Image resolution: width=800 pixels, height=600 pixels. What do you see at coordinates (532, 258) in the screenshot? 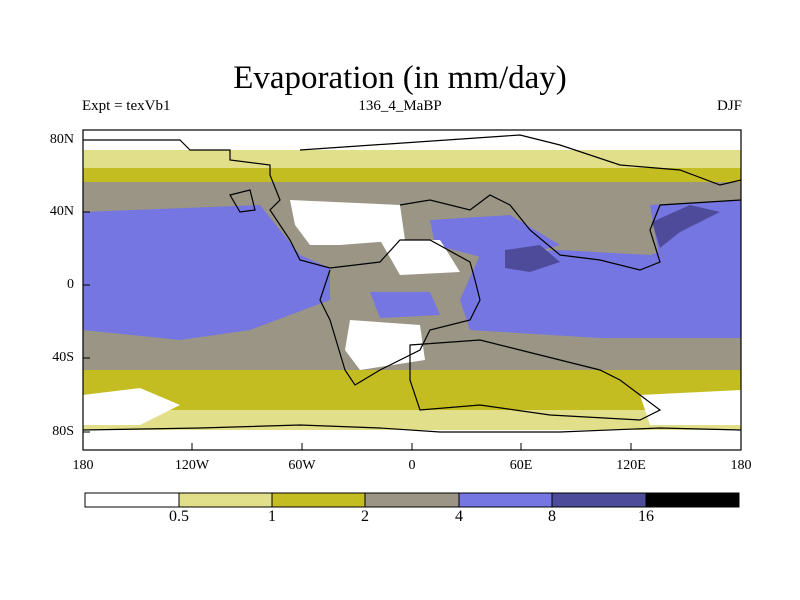
I see `tethys-dark` at bounding box center [532, 258].